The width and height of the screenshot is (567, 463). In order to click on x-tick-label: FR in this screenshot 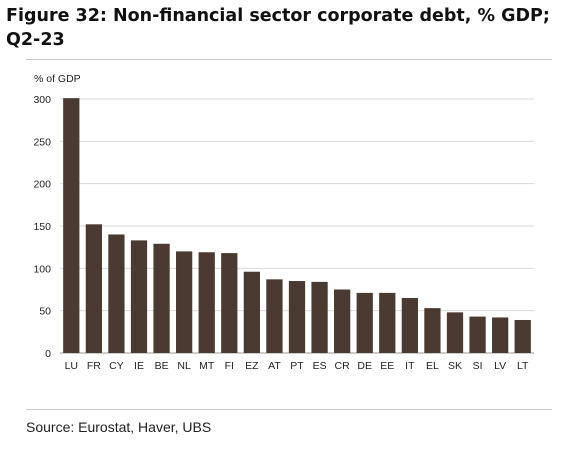, I will do `click(94, 366)`.